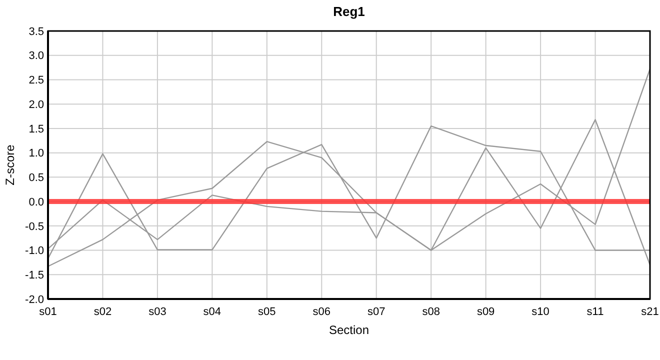 This screenshot has height=360, width=660. I want to click on y-tick-label: 0.5, so click(36, 178).